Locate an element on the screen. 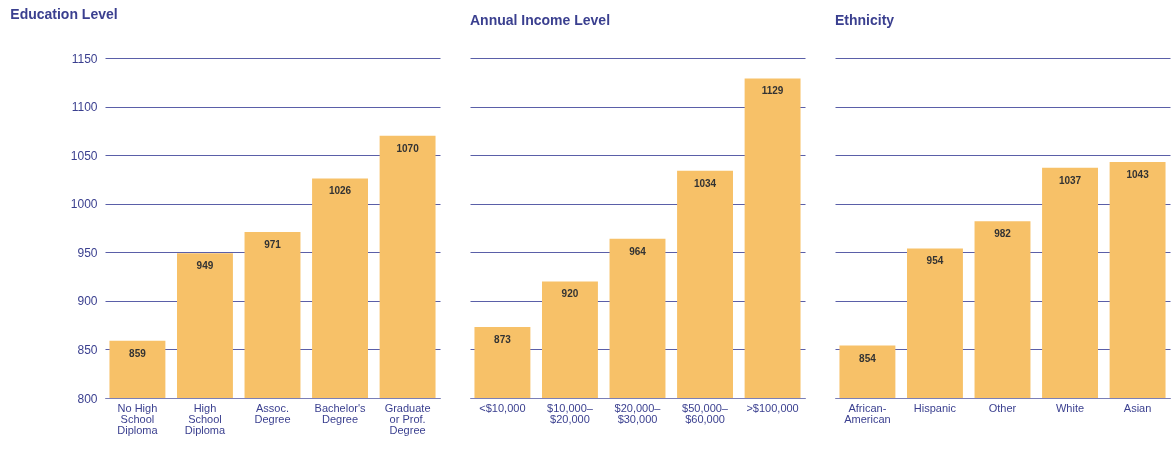 The image size is (1172, 455). data-label: 873 is located at coordinates (503, 340).